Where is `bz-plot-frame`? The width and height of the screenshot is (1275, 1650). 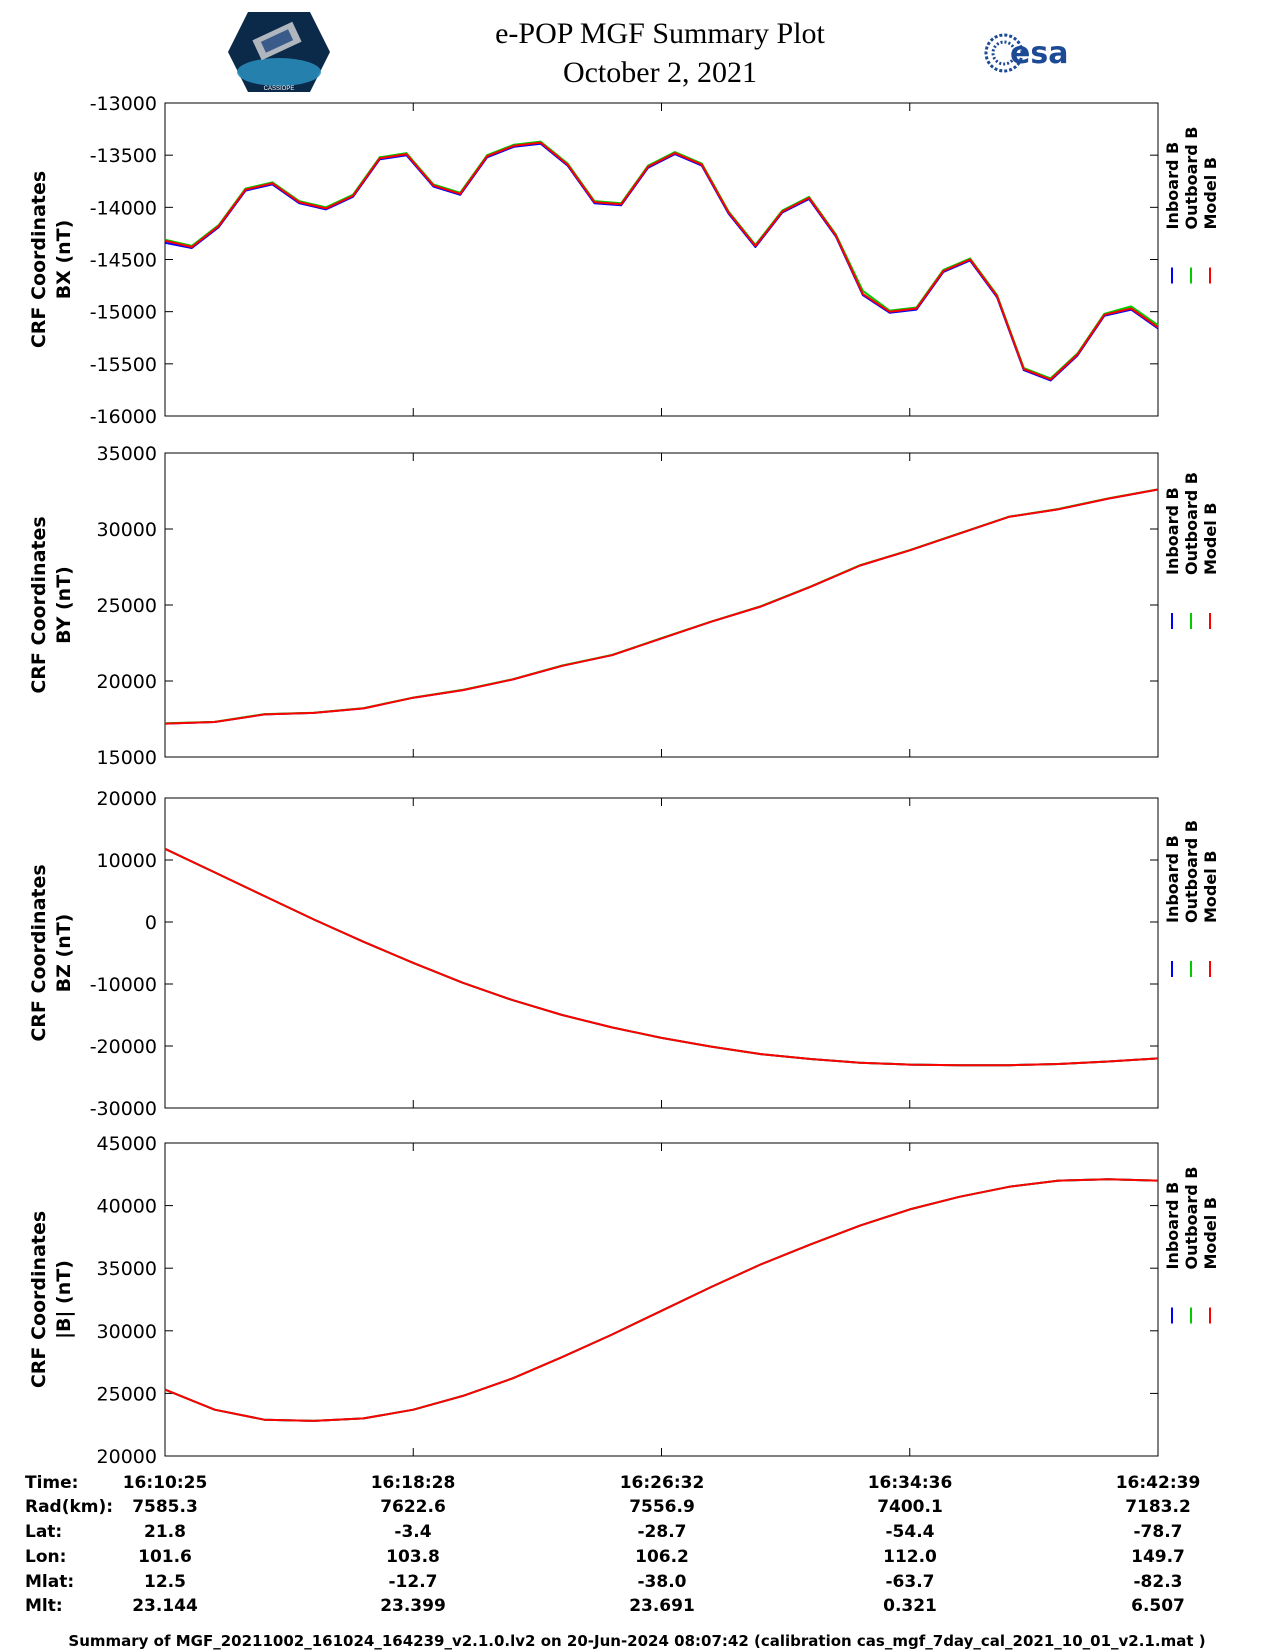 bz-plot-frame is located at coordinates (661, 953).